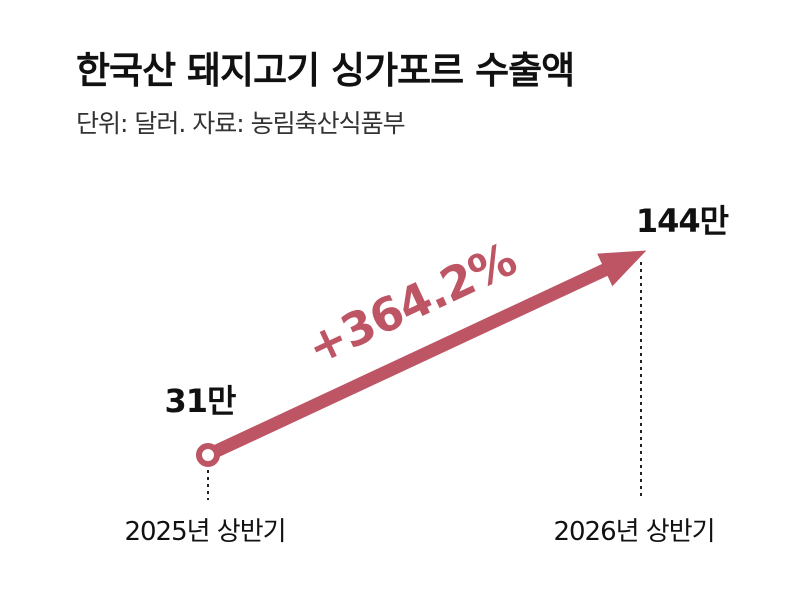 The height and width of the screenshot is (592, 803). I want to click on x-tick-label-2026: 2026년 상반기, so click(633, 532).